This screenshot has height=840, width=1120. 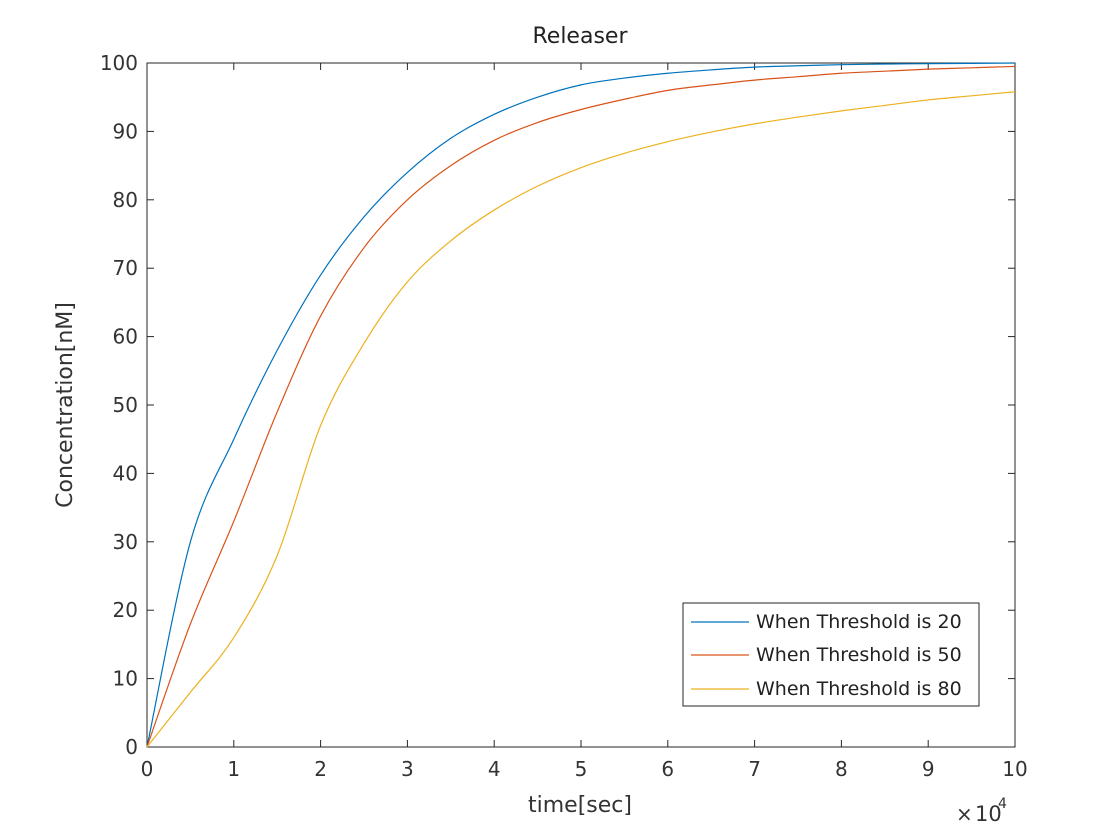 I want to click on x-tick-label: 6, so click(x=667, y=769).